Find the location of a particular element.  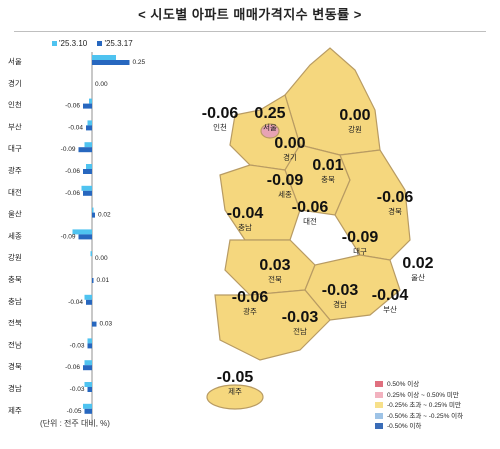

map-legend-item: 0.25% 이상 ~ 0.50% 미만 is located at coordinates (419, 396).